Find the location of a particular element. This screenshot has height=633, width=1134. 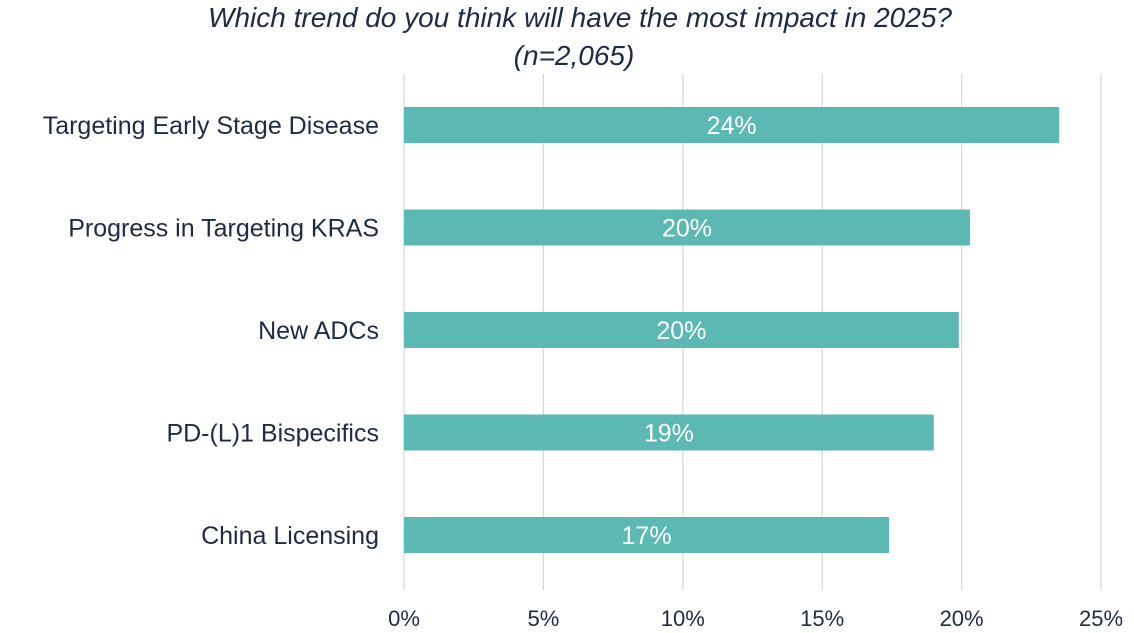

x-tick-label: 15% is located at coordinates (822, 618).